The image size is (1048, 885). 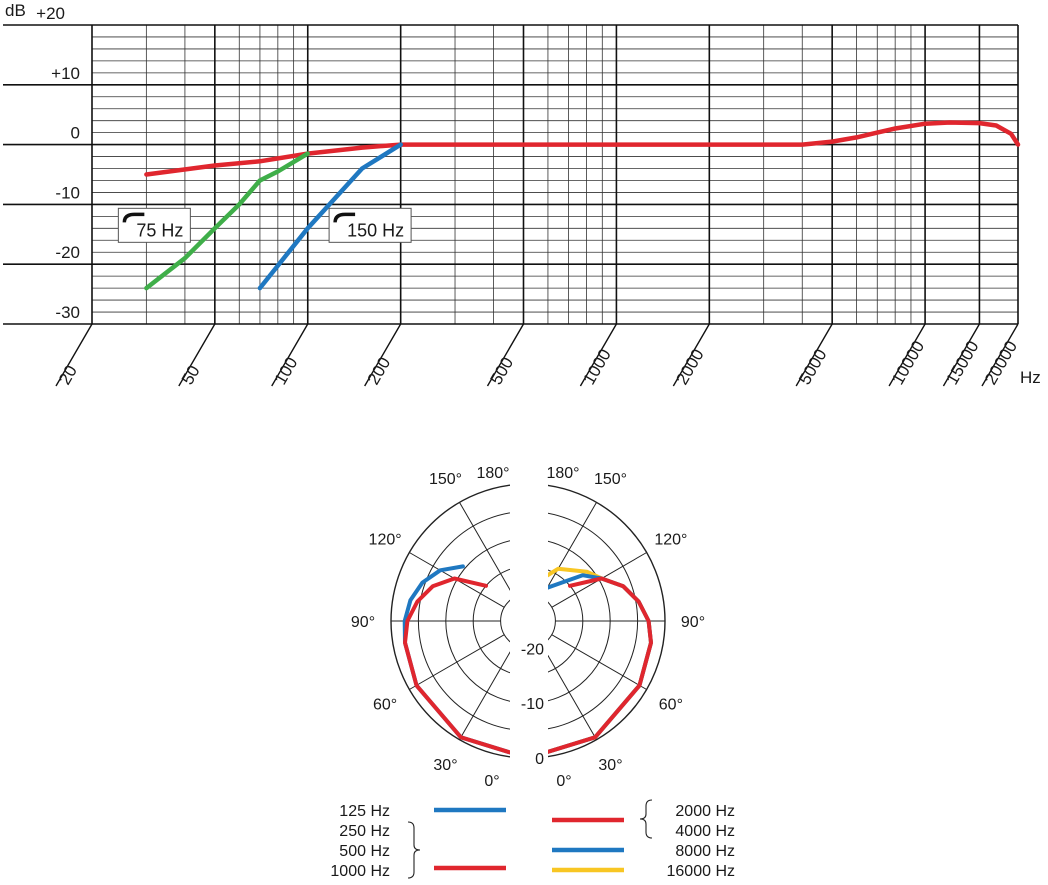 What do you see at coordinates (1030, 377) in the screenshot?
I see `x-axis-label: Hz` at bounding box center [1030, 377].